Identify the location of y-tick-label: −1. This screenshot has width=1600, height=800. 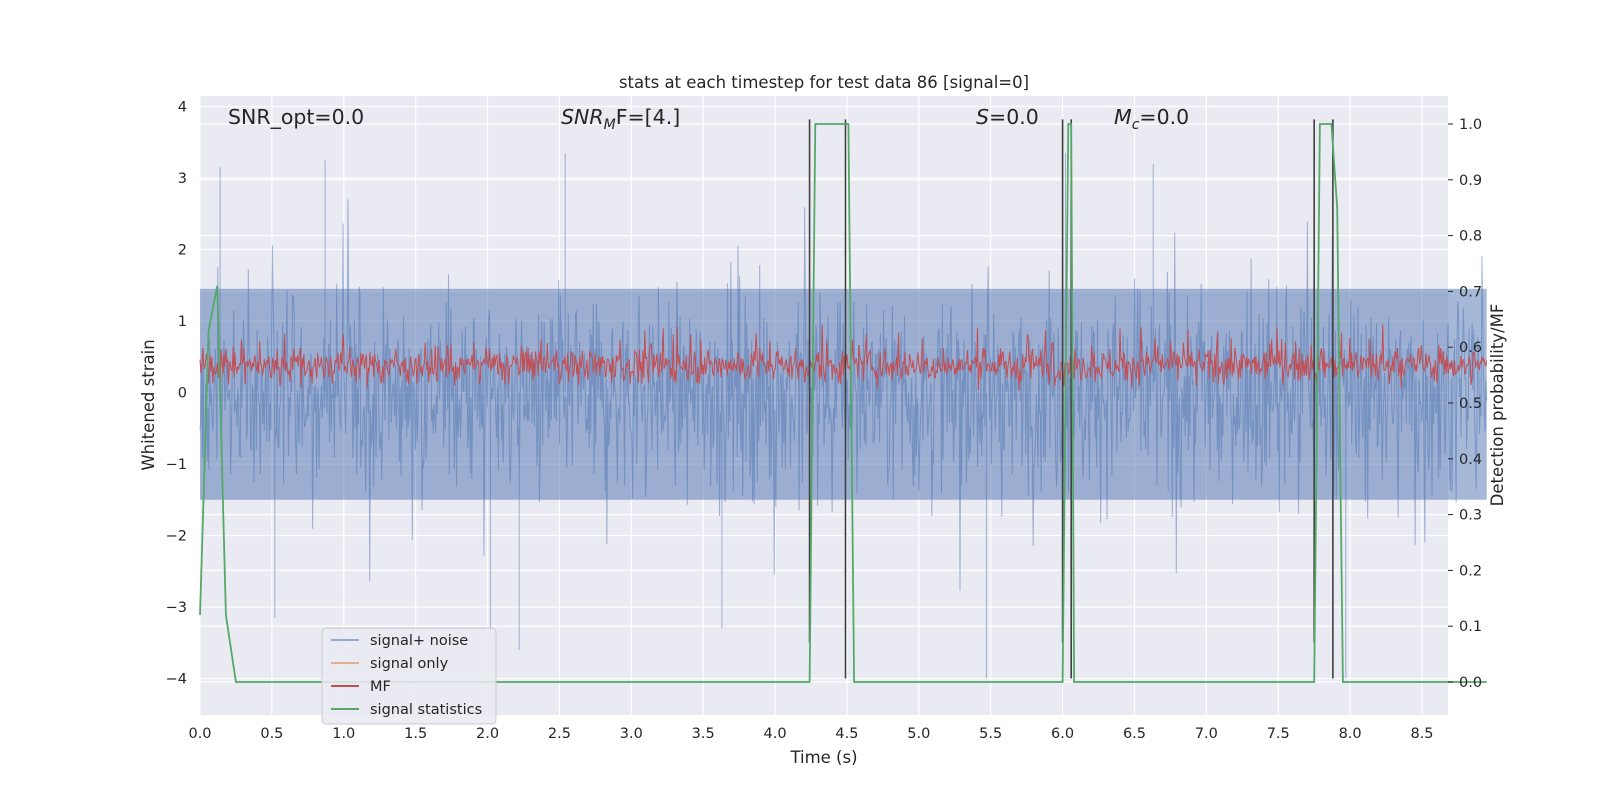
(176, 465).